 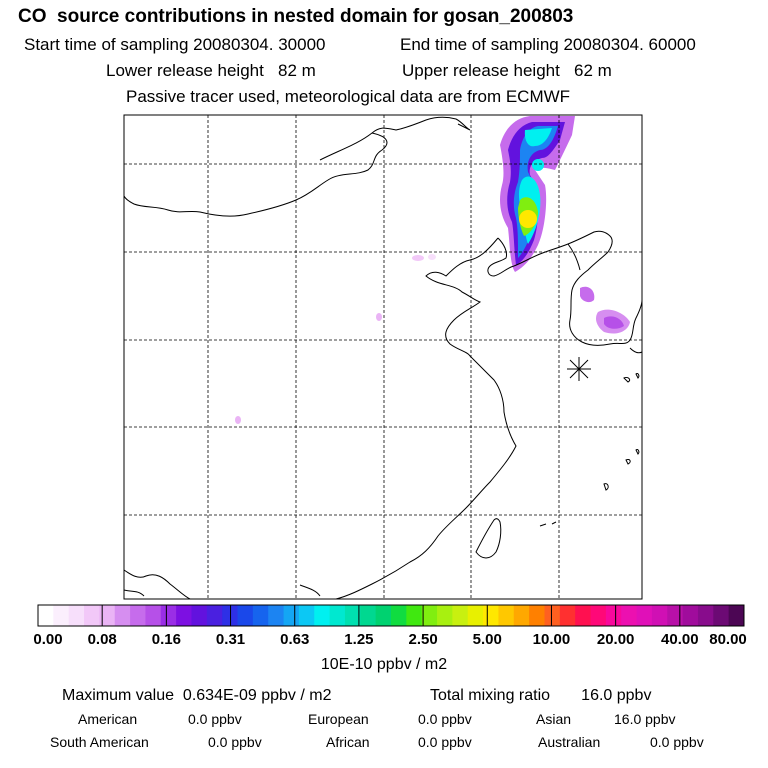 I want to click on colorbar-tick-label: 80.00, so click(x=728, y=639).